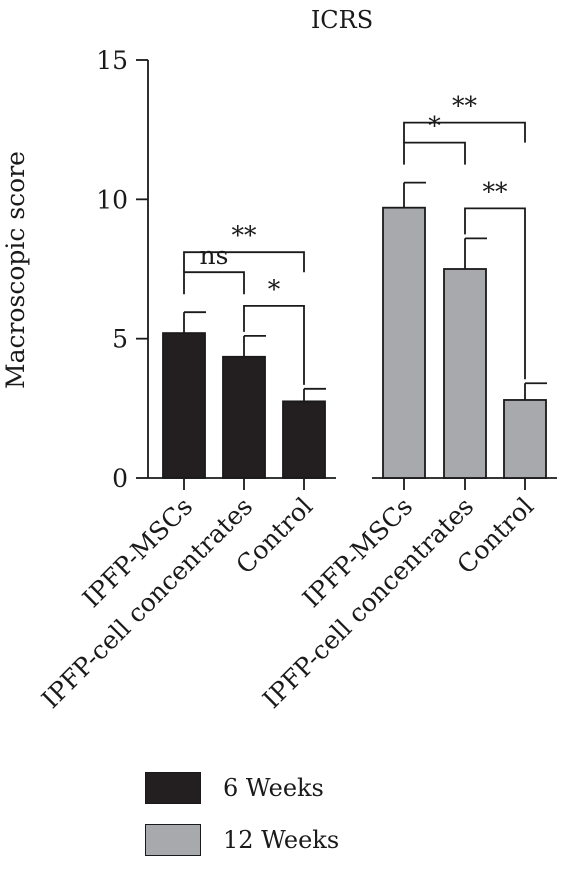 Image resolution: width=565 pixels, height=874 pixels. What do you see at coordinates (214, 255) in the screenshot?
I see `significance-label: ns` at bounding box center [214, 255].